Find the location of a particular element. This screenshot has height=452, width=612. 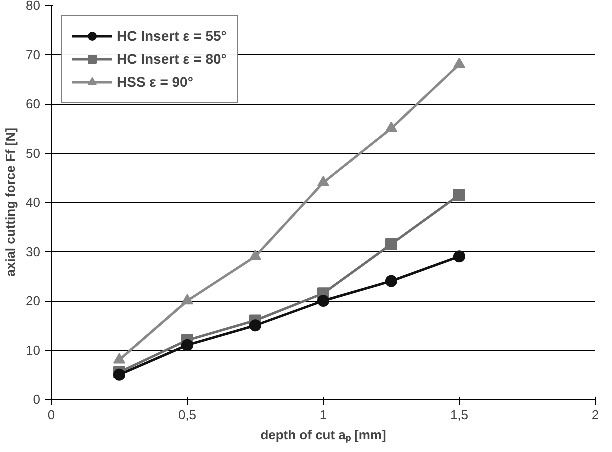

y-tick-label: 40 is located at coordinates (33, 202).